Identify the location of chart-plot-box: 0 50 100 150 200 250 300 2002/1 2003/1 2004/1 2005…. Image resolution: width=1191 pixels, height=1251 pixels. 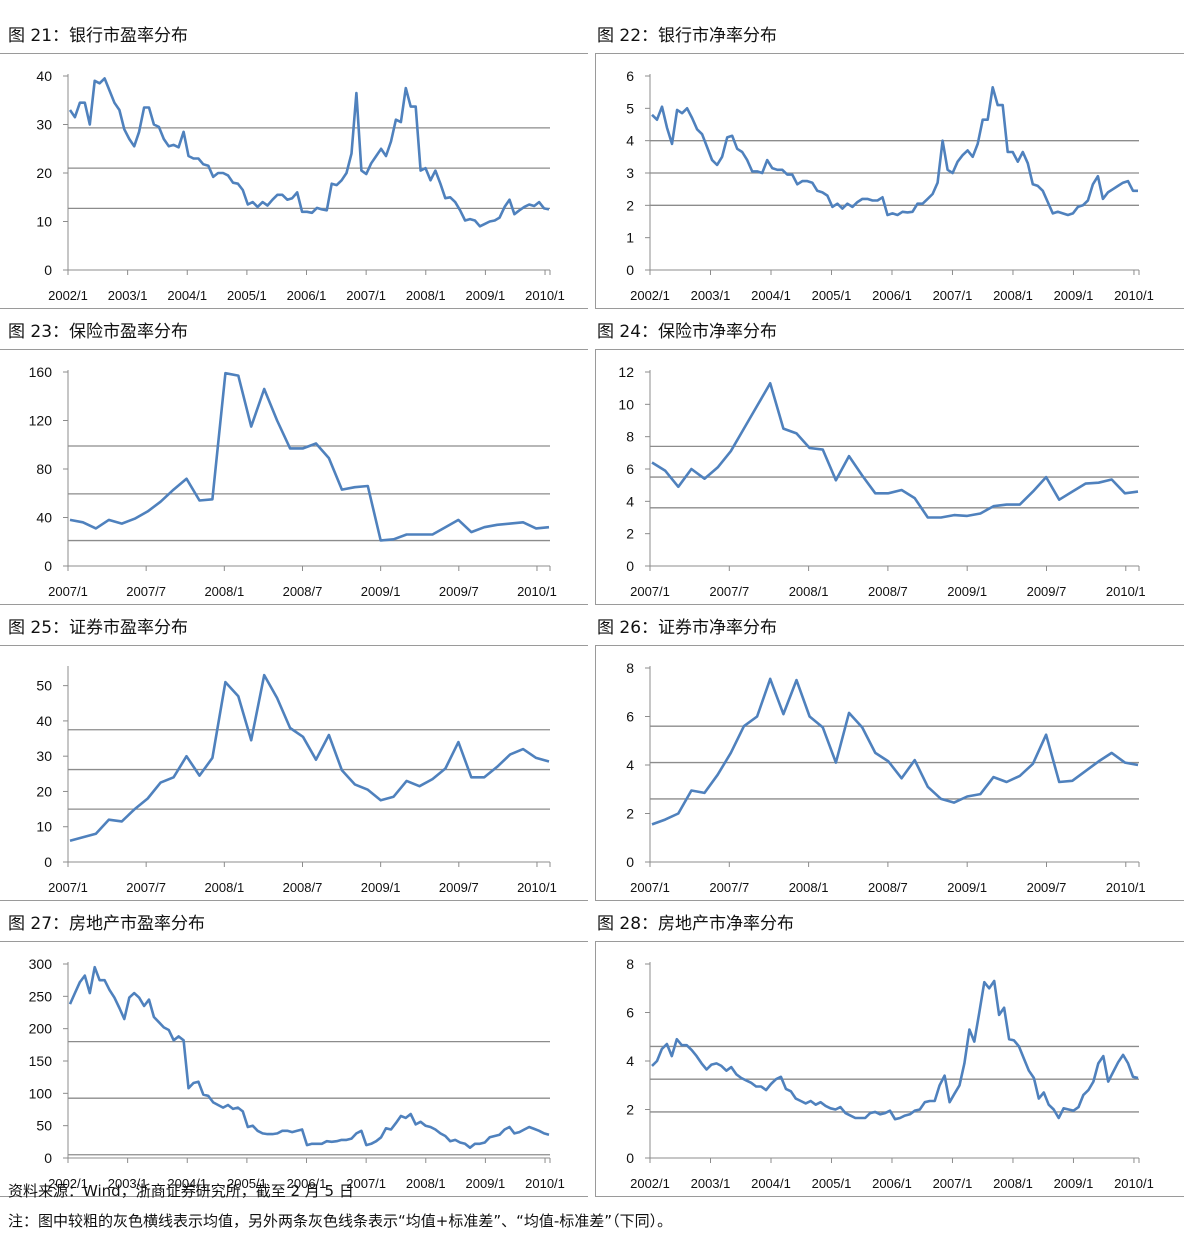
(294, 1069).